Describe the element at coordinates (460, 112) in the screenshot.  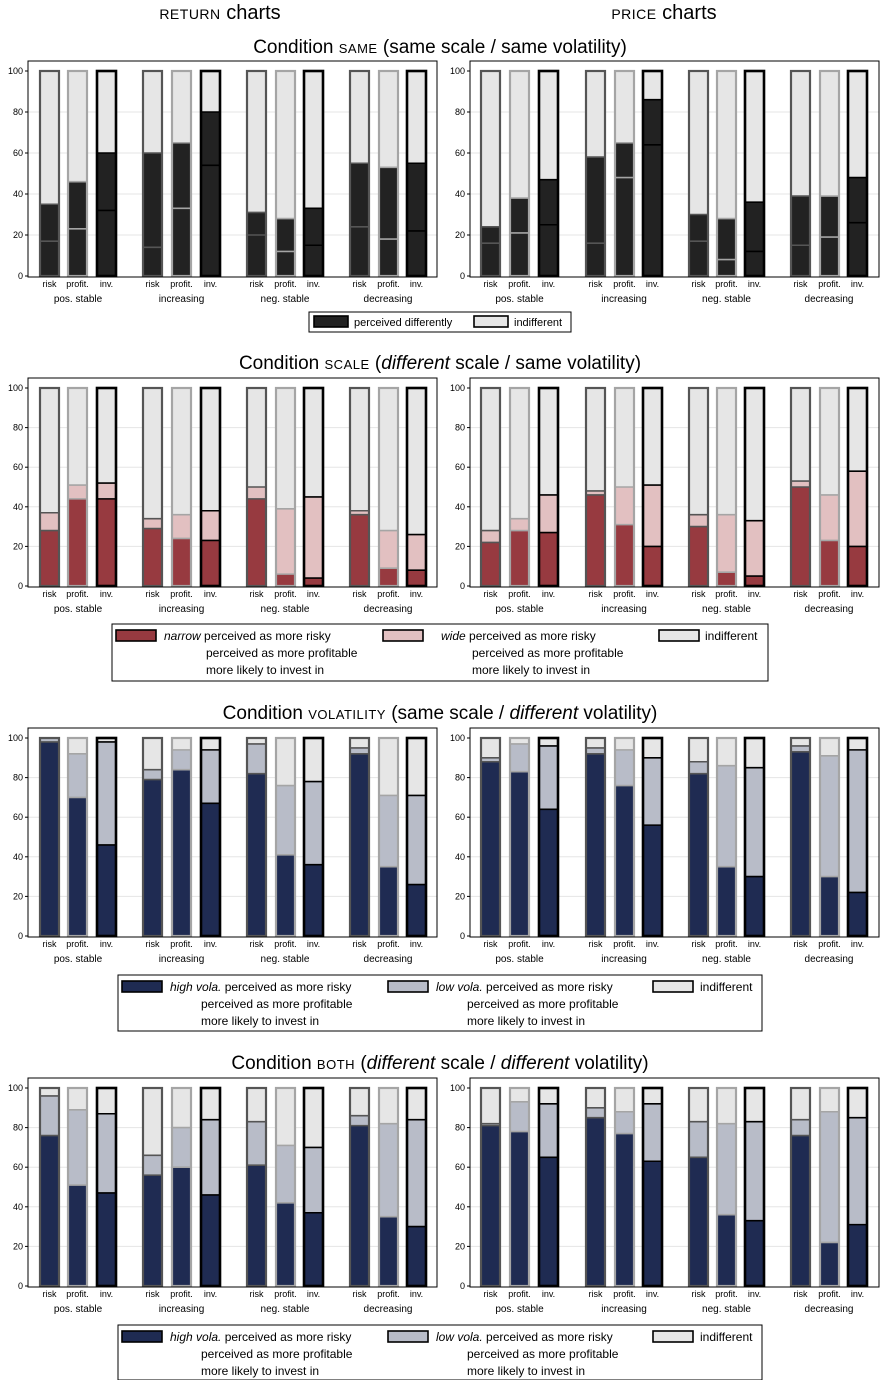
I see `y-tick-label: 80` at that location.